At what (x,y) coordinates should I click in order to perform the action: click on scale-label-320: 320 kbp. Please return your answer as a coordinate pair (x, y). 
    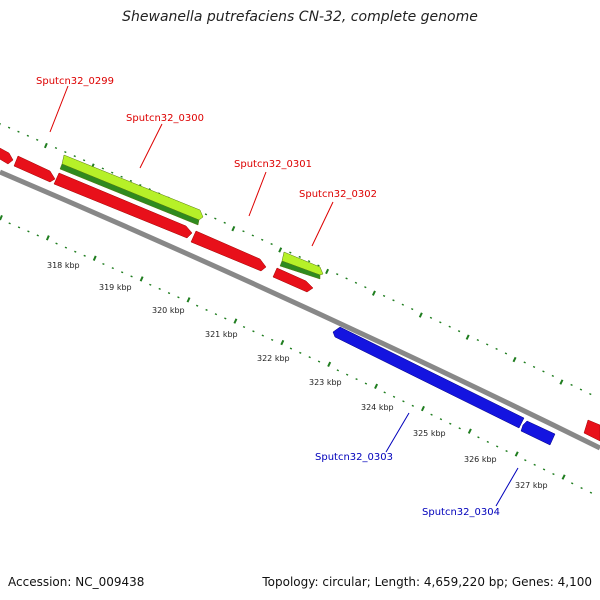
    Looking at the image, I should click on (168, 310).